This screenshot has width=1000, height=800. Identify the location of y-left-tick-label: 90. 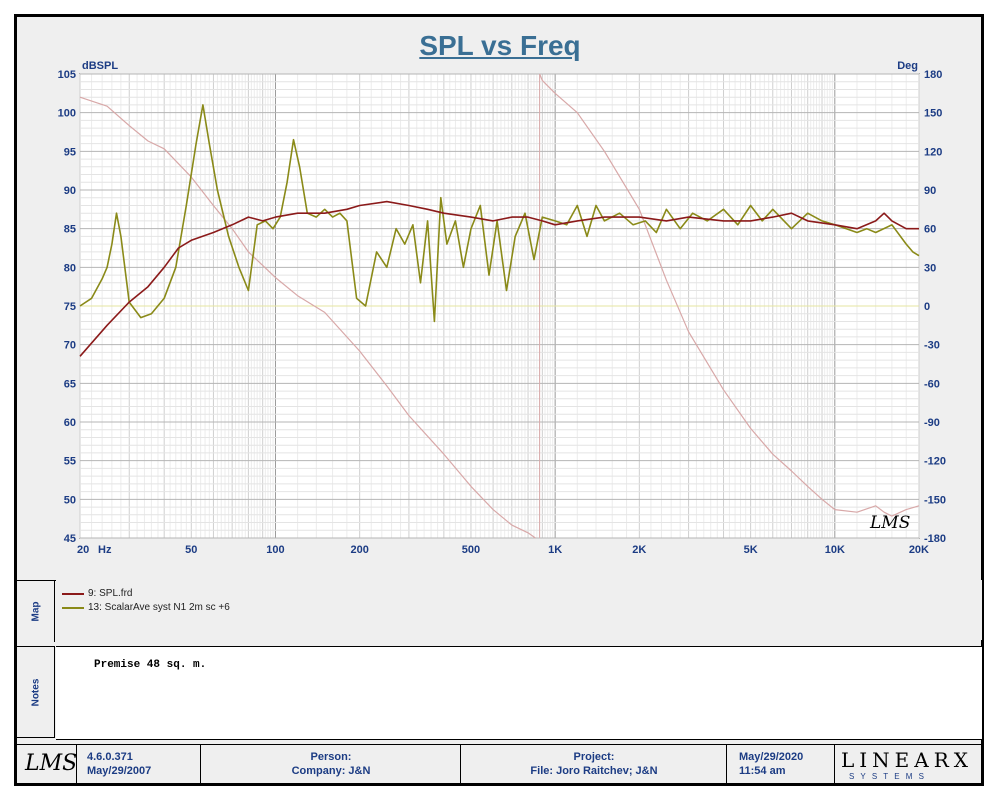
(70, 191).